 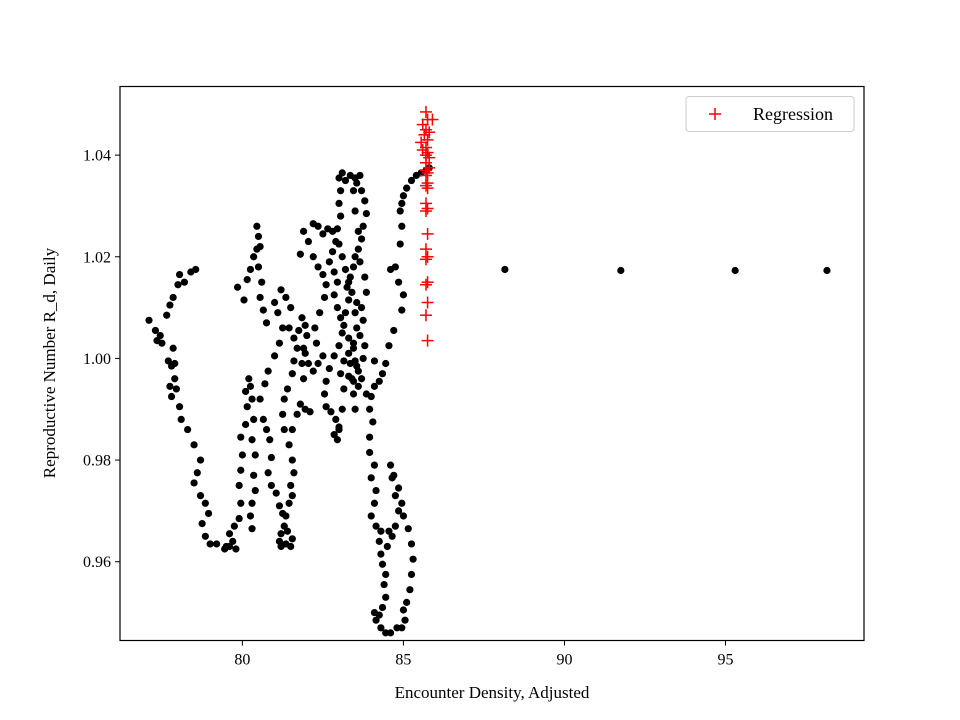 What do you see at coordinates (97, 156) in the screenshot?
I see `y-tick-label: 1.04` at bounding box center [97, 156].